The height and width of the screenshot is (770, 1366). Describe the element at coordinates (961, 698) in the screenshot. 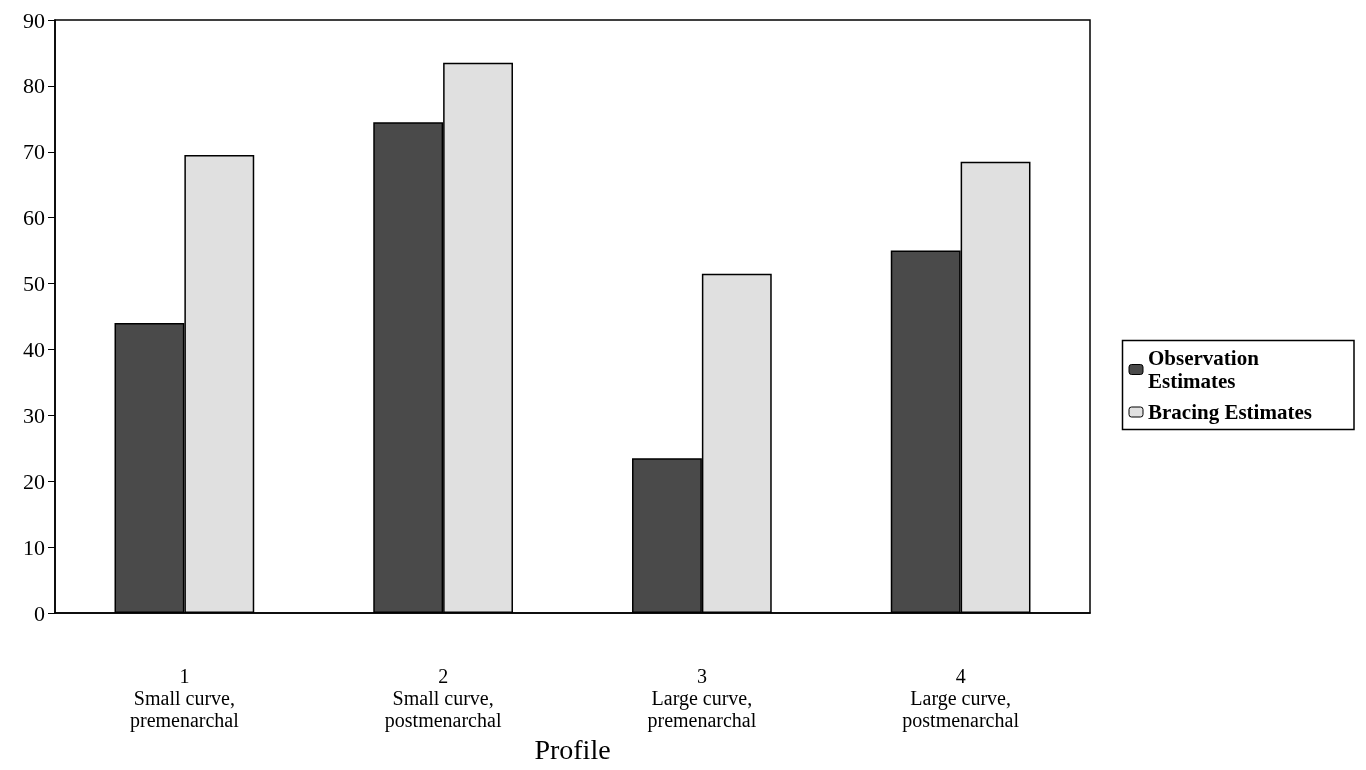

I see `x-tick-label: 4 Large curve, postmenarchal` at that location.